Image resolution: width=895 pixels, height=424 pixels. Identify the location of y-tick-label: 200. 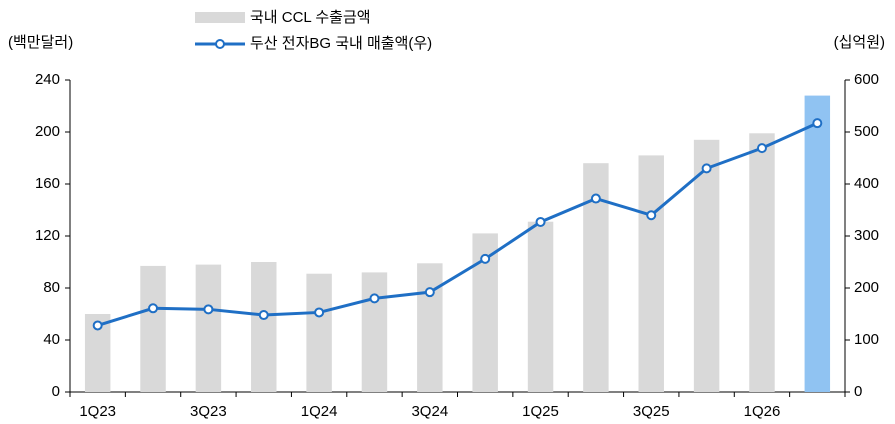
(47, 131).